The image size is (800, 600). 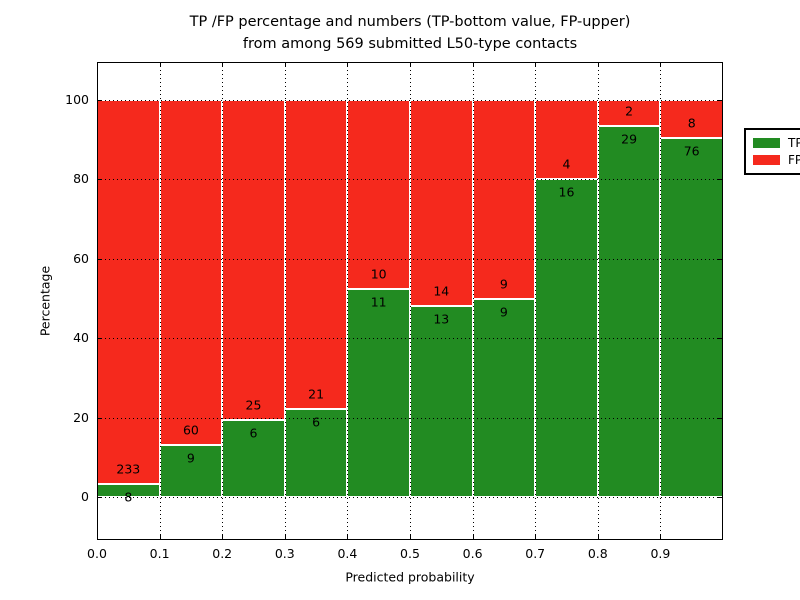 I want to click on bar-label-tp: 11, so click(x=378, y=302).